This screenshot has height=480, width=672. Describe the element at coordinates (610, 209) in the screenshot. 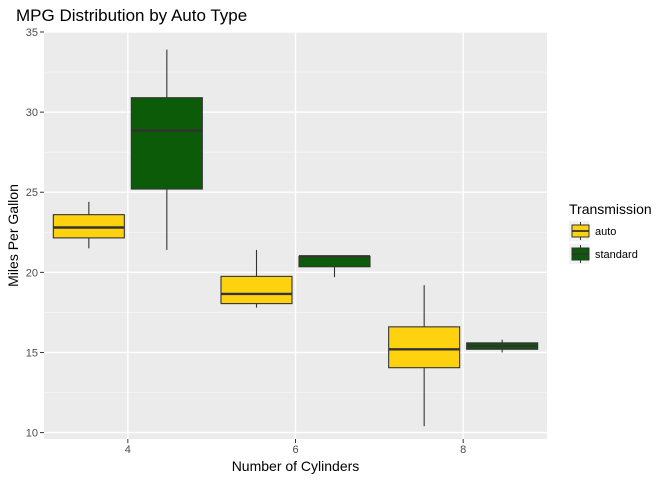

I see `legend-title: Transmission` at that location.